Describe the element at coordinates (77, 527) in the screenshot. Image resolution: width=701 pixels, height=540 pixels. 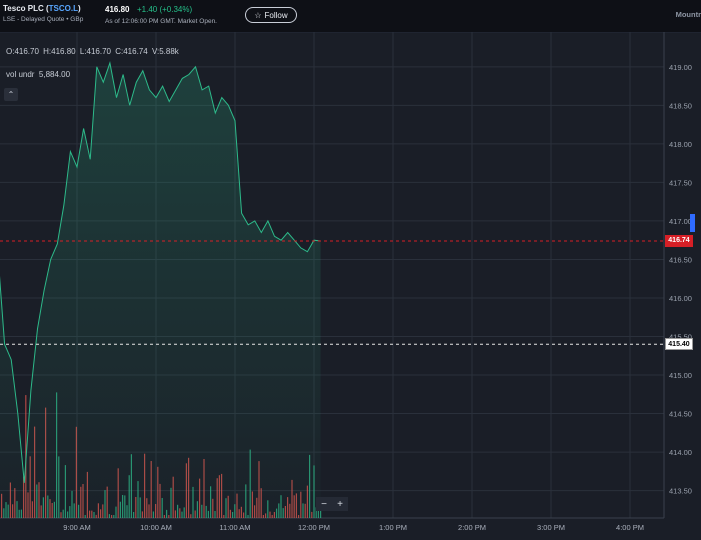
I see `x-tick-label: 9:00 AM` at that location.